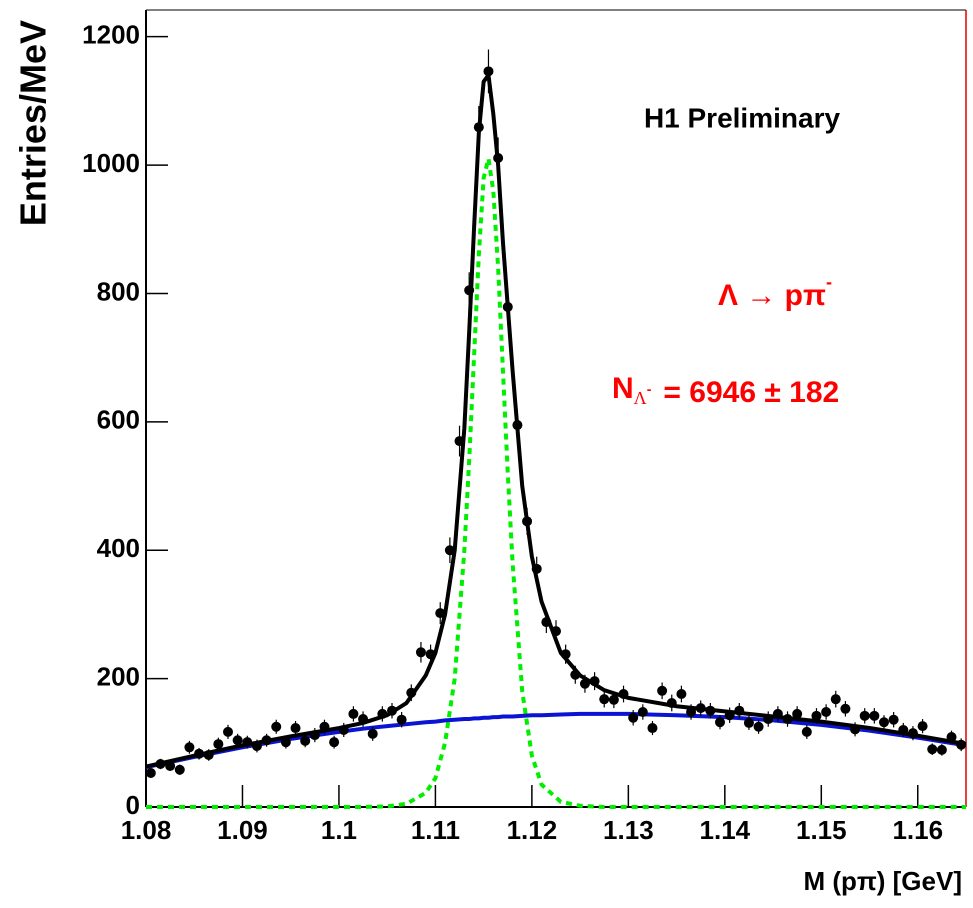  What do you see at coordinates (435, 830) in the screenshot?
I see `x-tick-label: 1.11` at bounding box center [435, 830].